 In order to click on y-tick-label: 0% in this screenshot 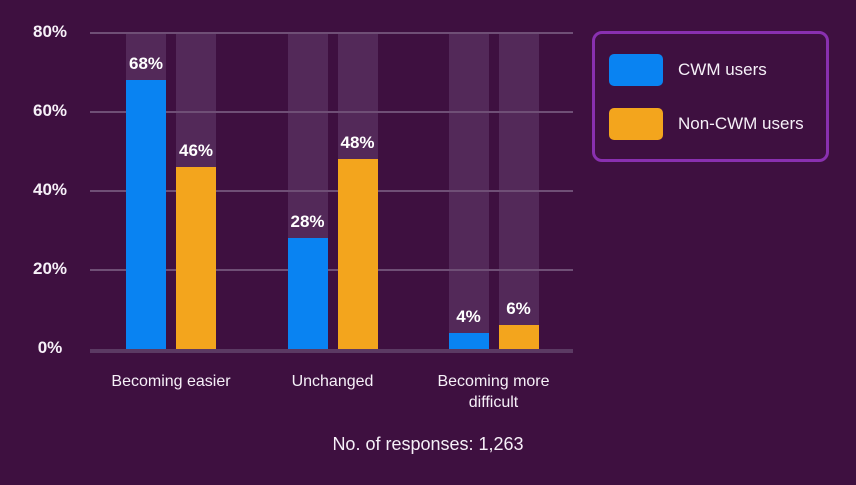, I will do `click(50, 347)`.